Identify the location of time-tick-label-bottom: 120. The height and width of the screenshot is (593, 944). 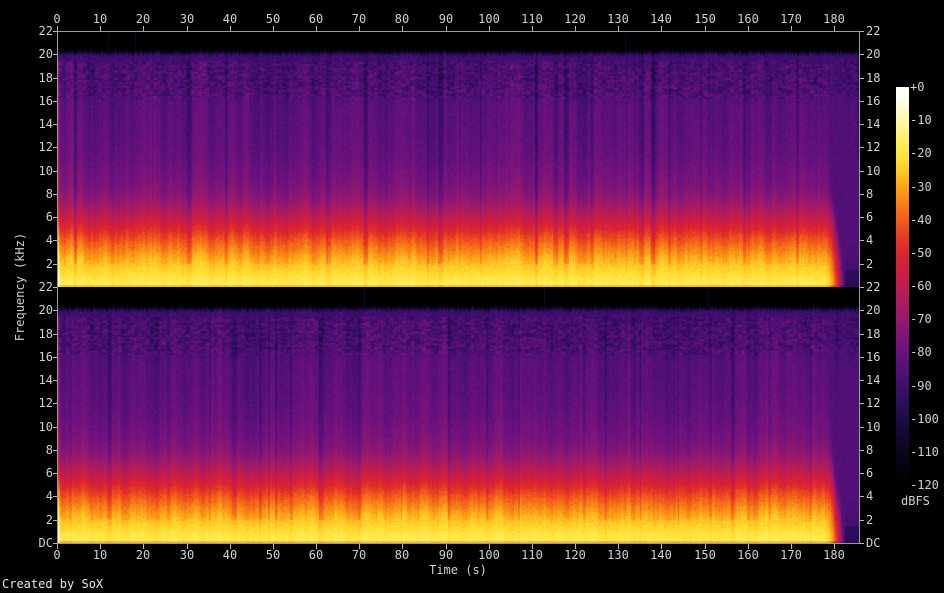
(575, 555).